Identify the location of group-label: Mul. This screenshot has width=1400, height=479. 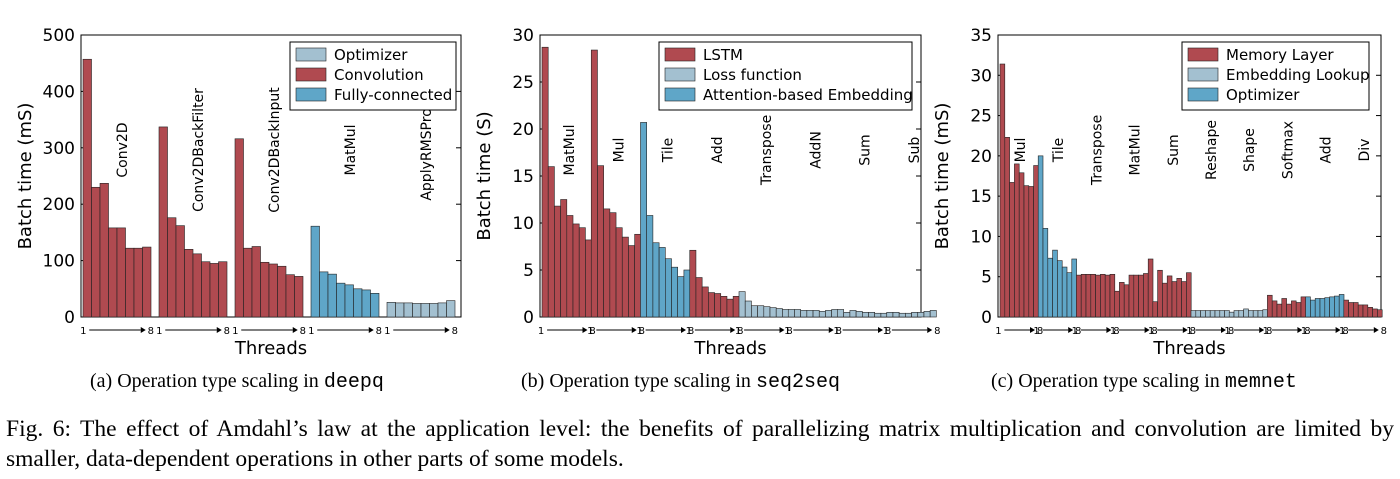
(619, 150).